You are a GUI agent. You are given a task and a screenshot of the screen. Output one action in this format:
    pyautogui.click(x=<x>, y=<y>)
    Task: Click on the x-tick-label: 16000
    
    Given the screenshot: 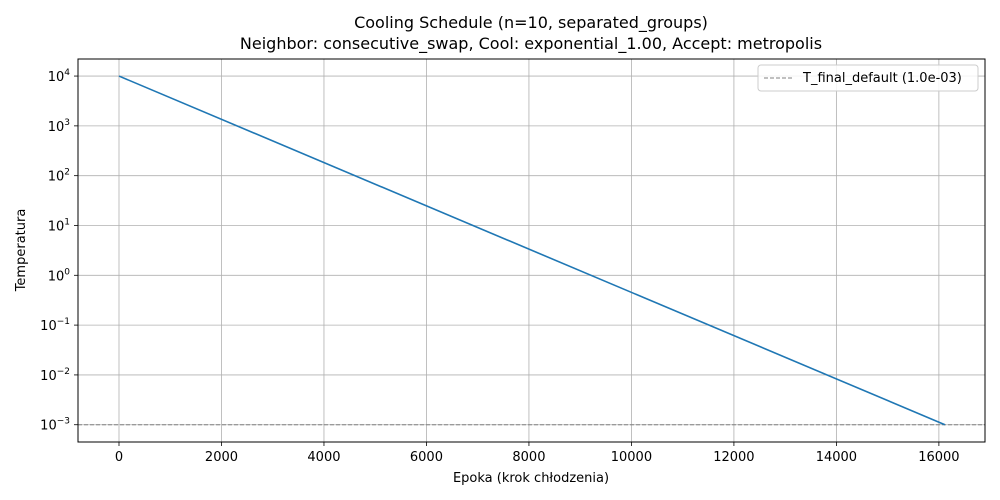 What is the action you would take?
    pyautogui.click(x=938, y=457)
    